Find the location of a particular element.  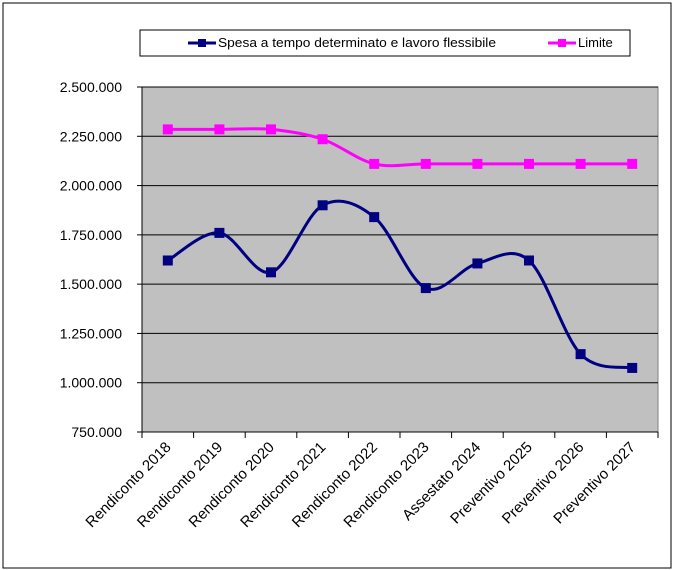

y-tick-label: 2.000.000 is located at coordinates (91, 186).